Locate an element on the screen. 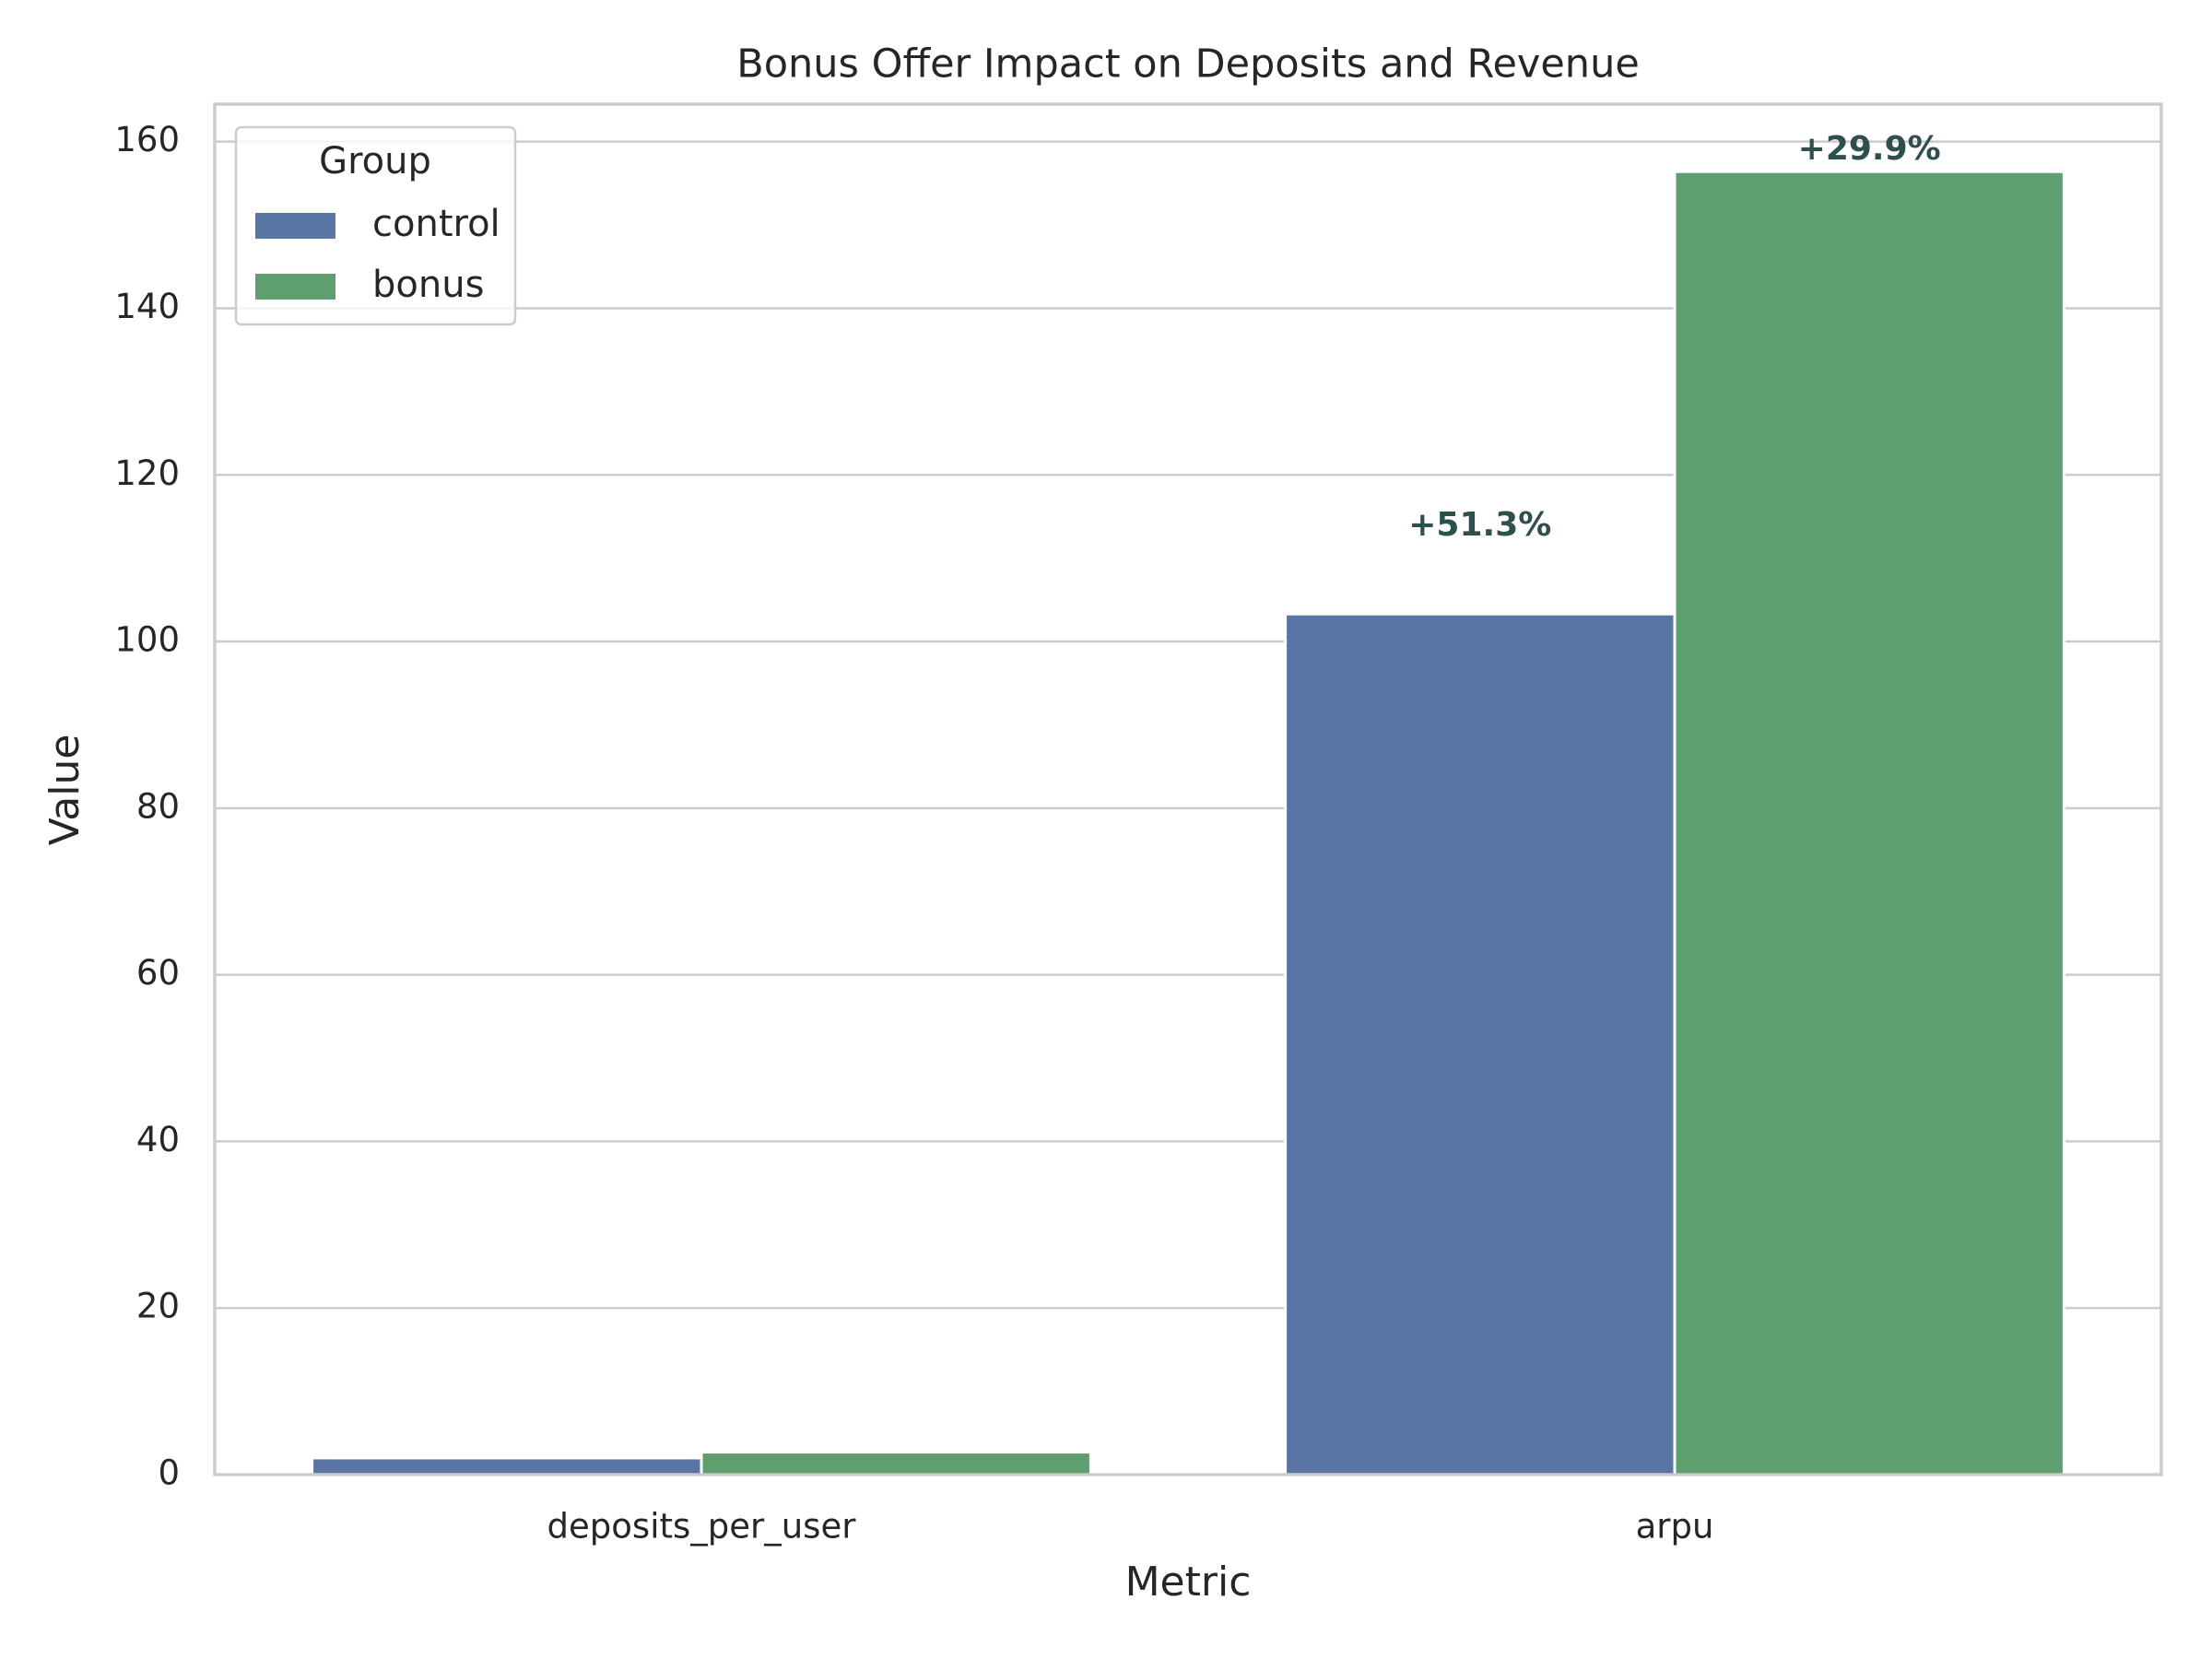 The width and height of the screenshot is (2212, 1659). y-tick-label: 20 is located at coordinates (158, 1306).